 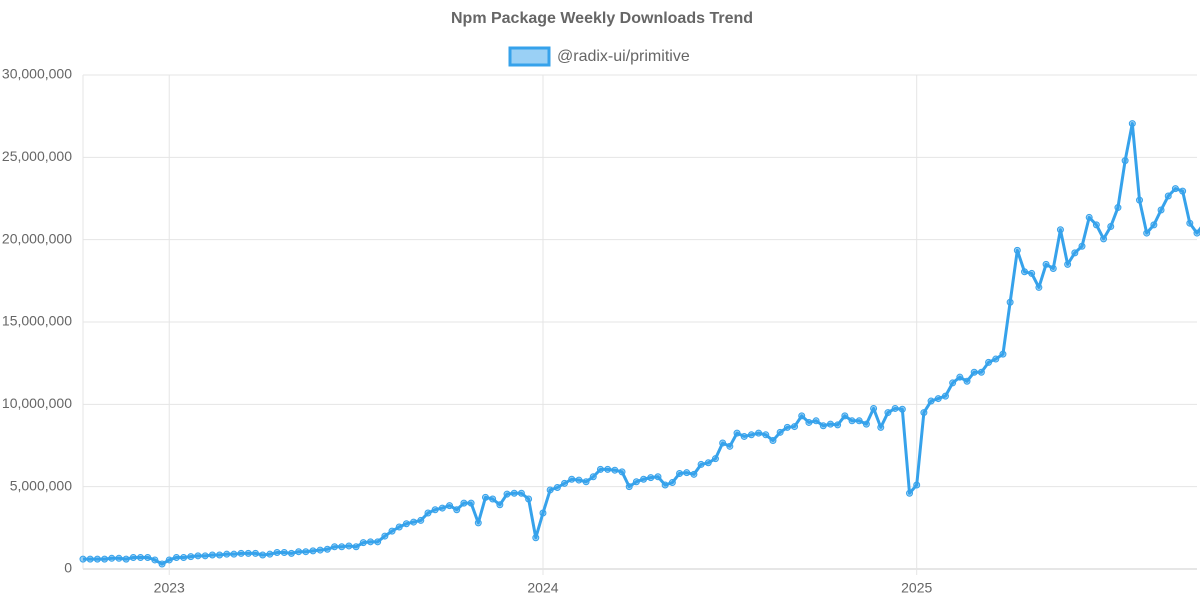 What do you see at coordinates (542, 588) in the screenshot?
I see `x-tick-label: 2024` at bounding box center [542, 588].